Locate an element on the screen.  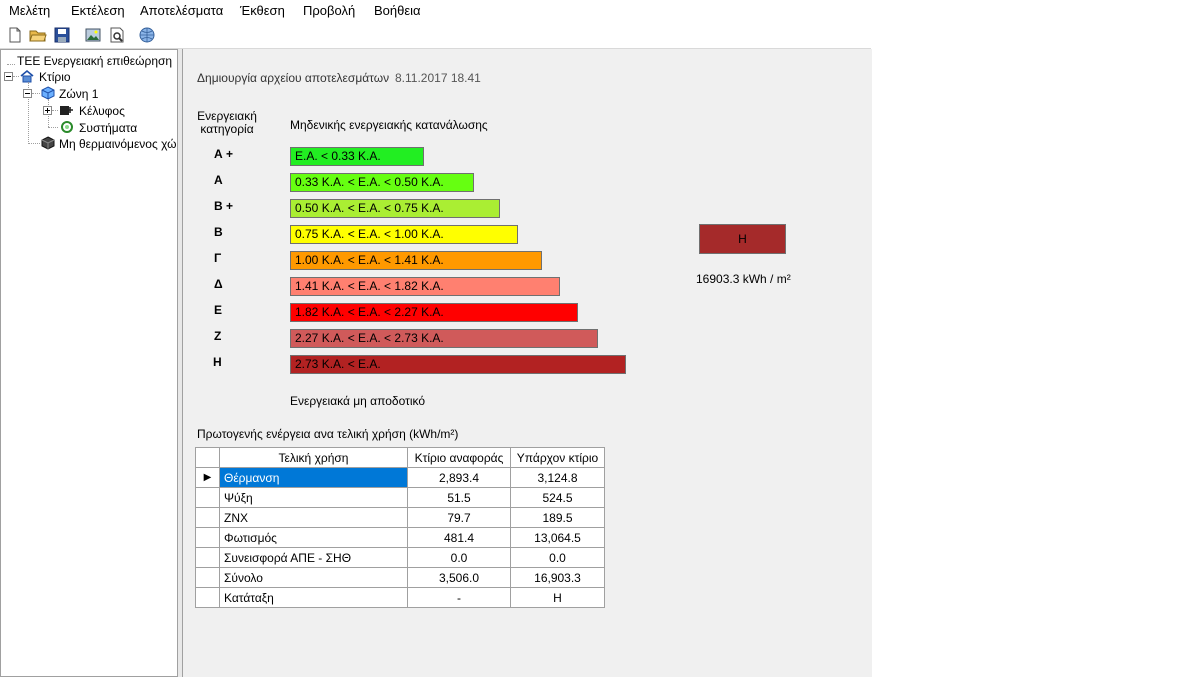
cell-end-use: Συνεισφορά ΑΠΕ - ΣΗΘ is located at coordinates (313, 557).